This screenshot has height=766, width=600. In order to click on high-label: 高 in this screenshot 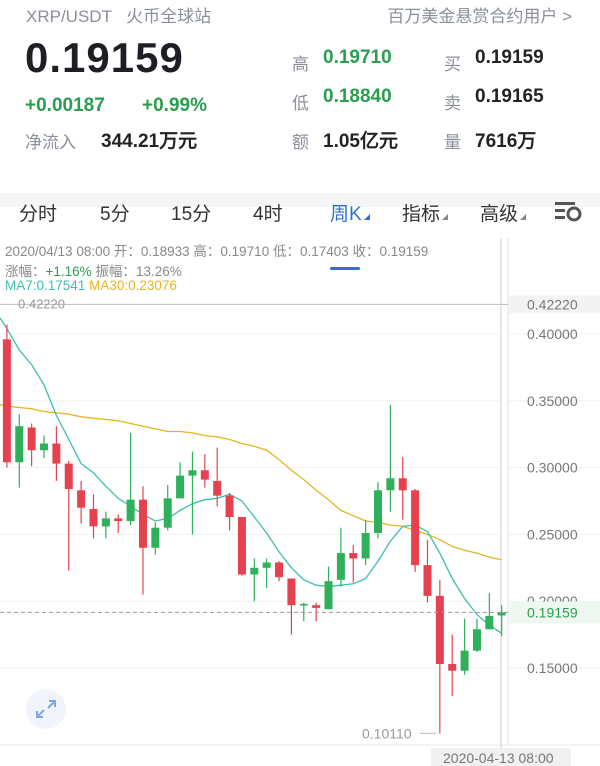, I will do `click(300, 64)`.